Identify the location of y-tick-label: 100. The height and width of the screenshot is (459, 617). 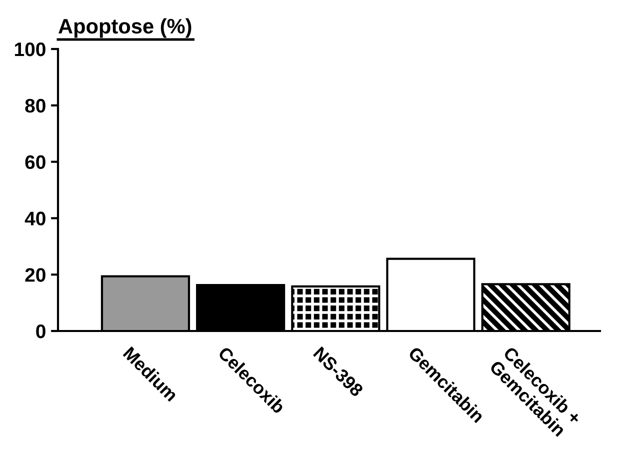
(30, 49).